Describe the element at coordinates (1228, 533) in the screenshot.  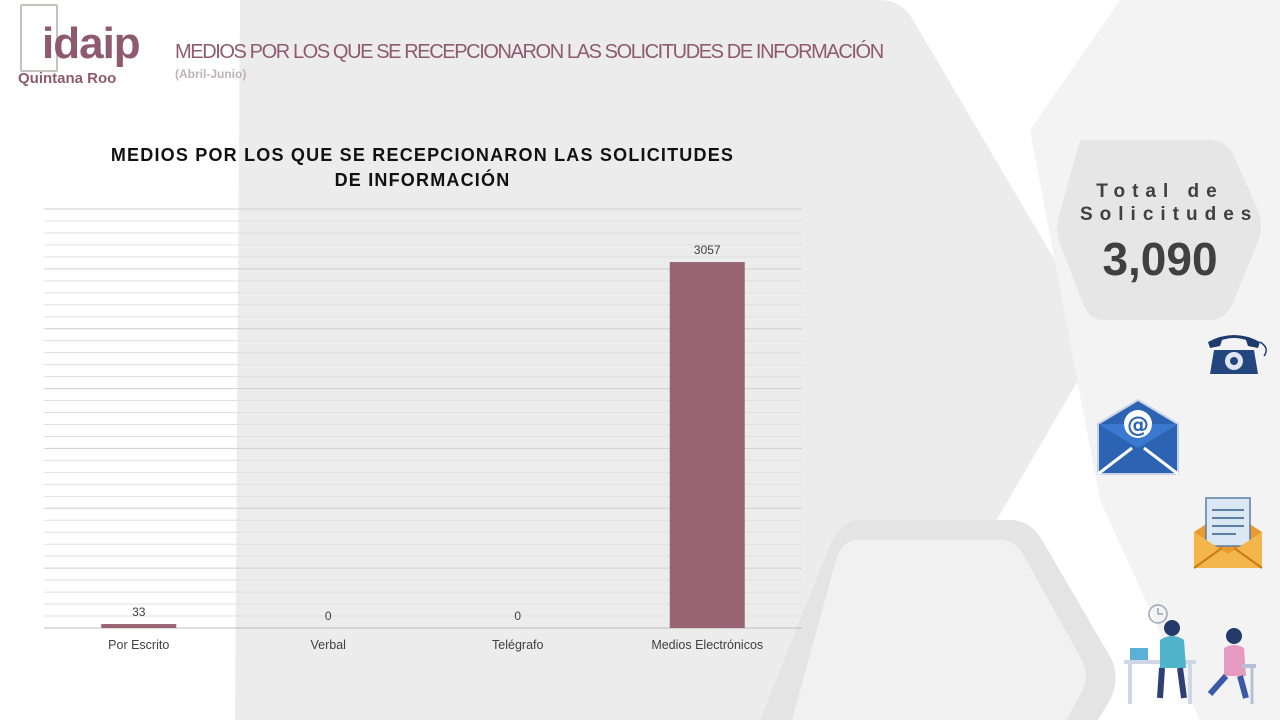
I see `letter-envelope-icon` at that location.